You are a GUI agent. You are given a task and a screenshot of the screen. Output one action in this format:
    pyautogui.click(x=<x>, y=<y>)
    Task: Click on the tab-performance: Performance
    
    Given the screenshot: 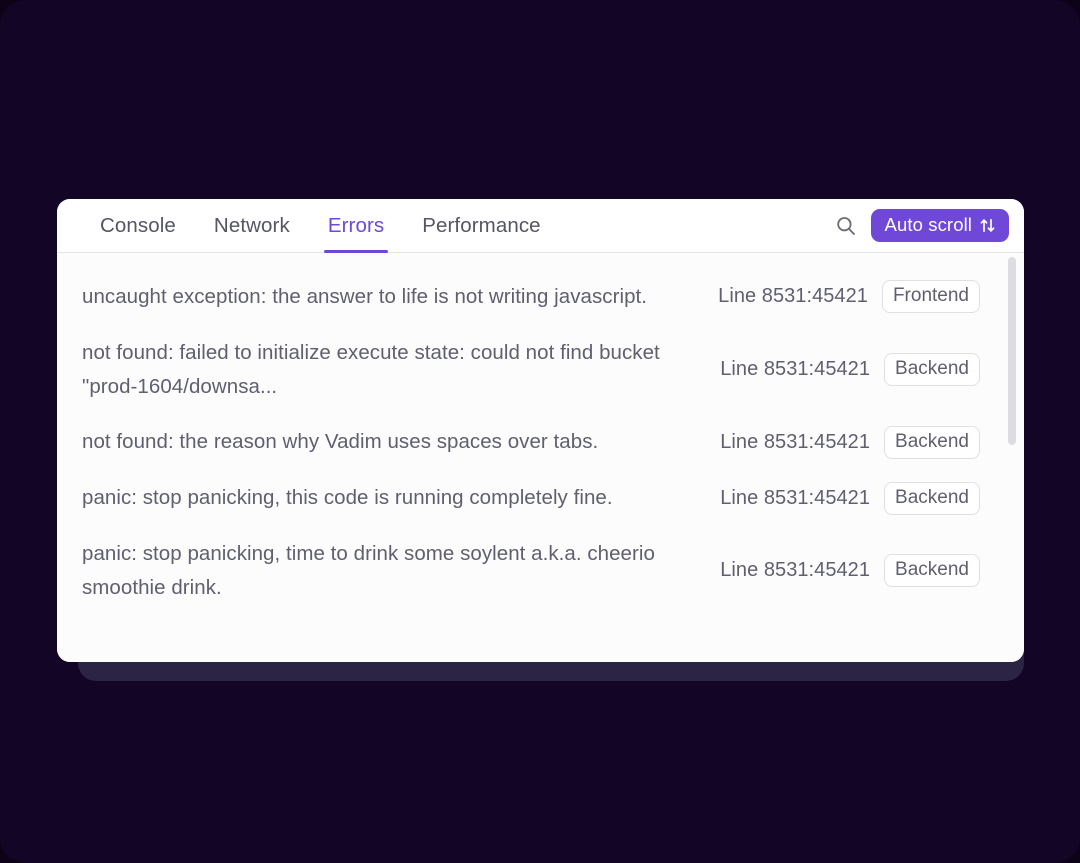 What is the action you would take?
    pyautogui.click(x=481, y=225)
    